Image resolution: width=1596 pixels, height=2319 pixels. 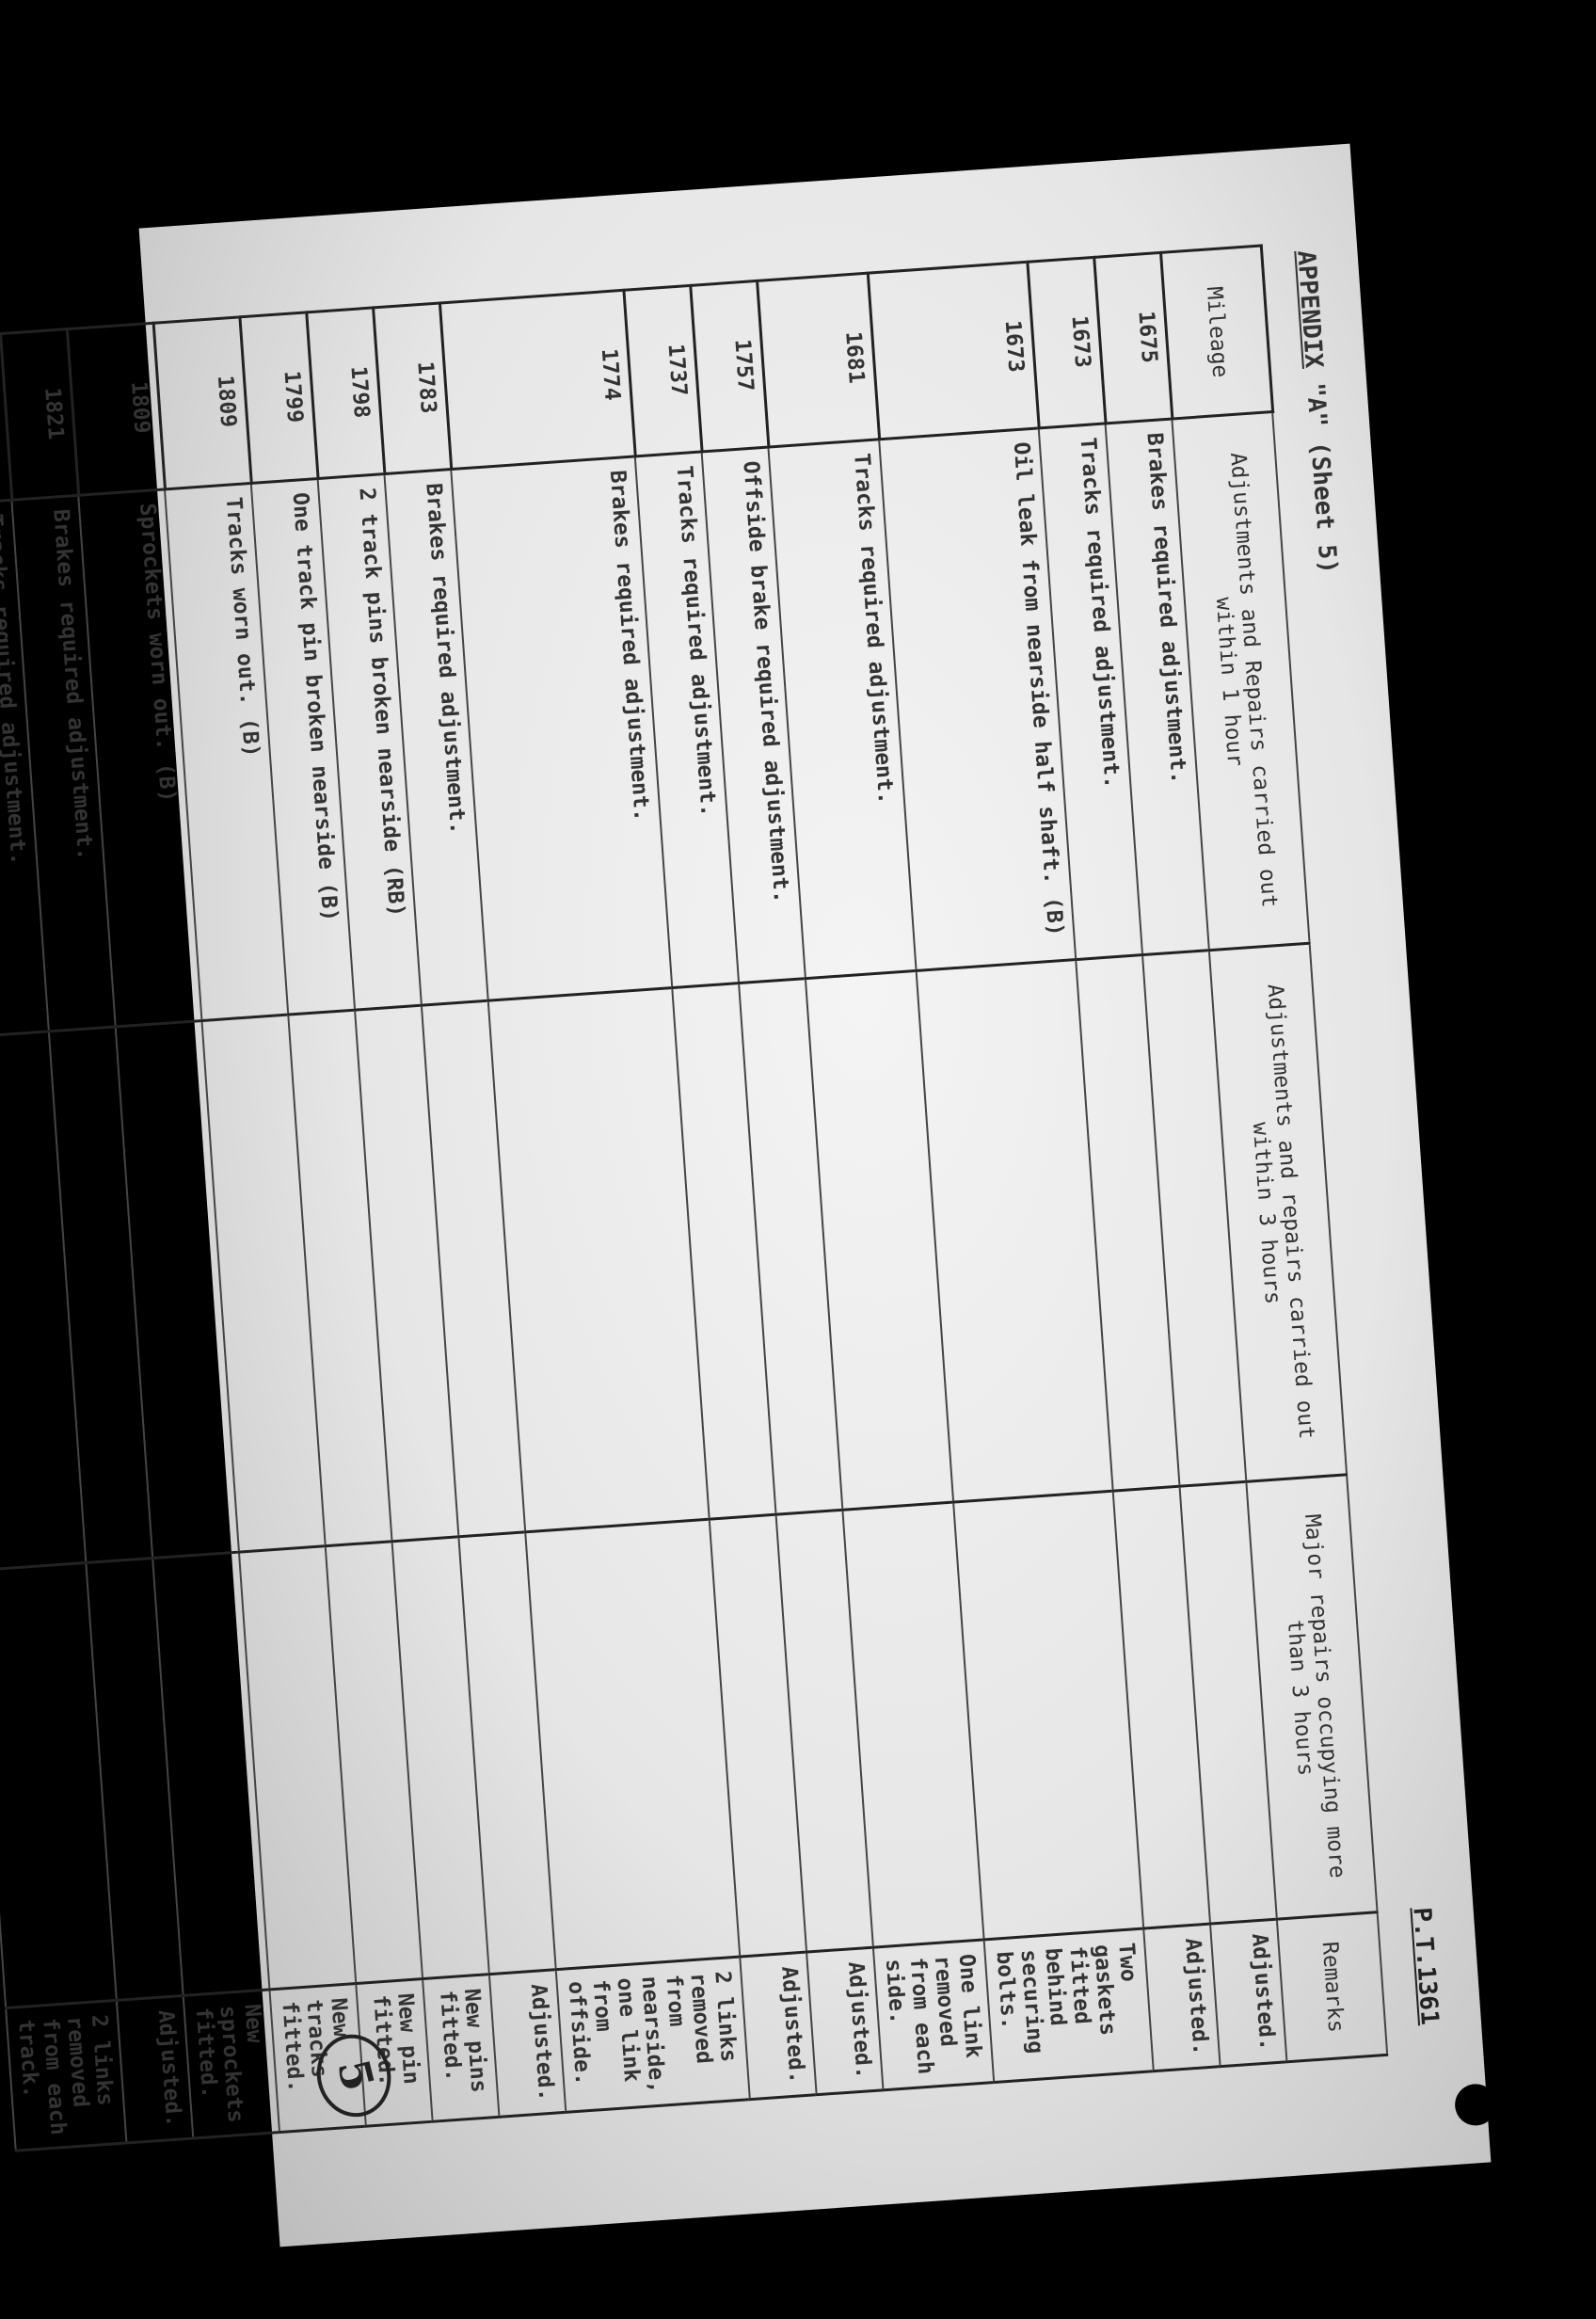 What do you see at coordinates (1332, 1987) in the screenshot?
I see `header-remarks: Remarks` at bounding box center [1332, 1987].